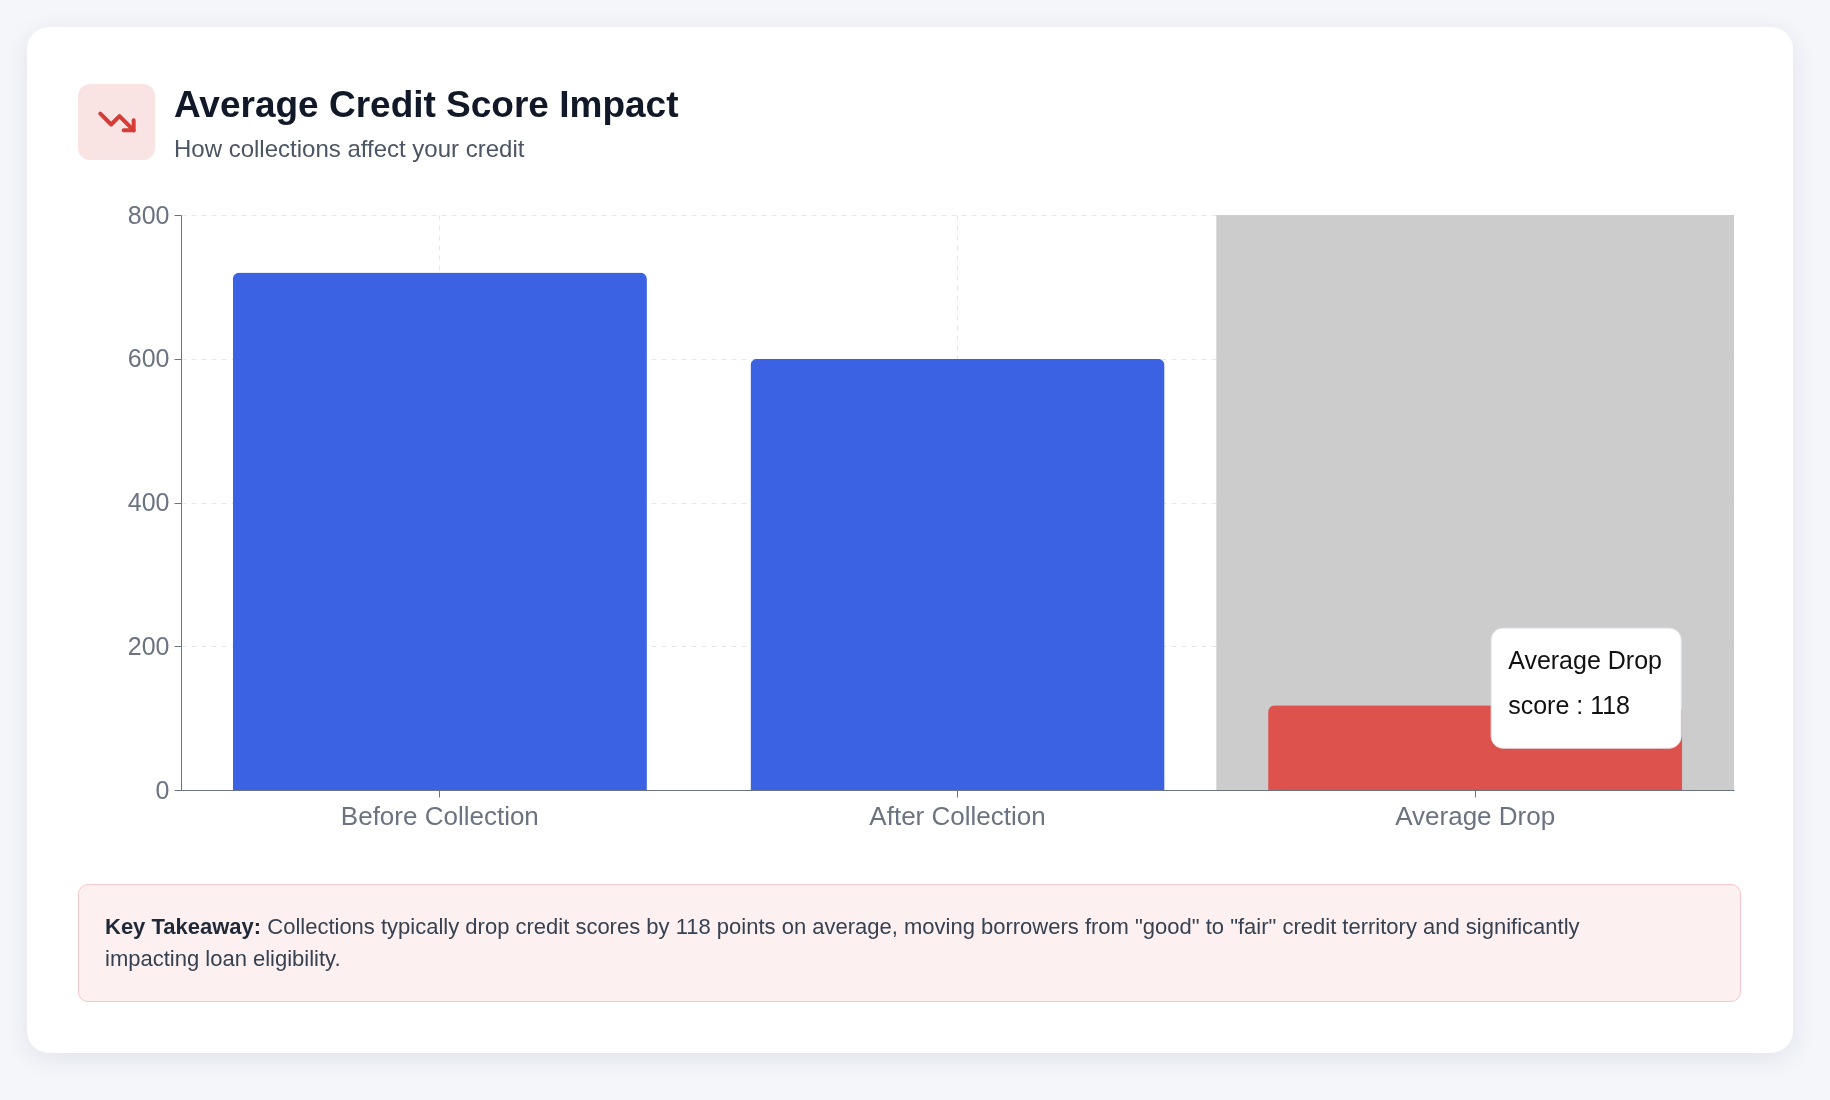  Describe the element at coordinates (909, 943) in the screenshot. I see `text: Key Takeaway: Collections typically drop credit scores by 118 points on average, moving borrowers from "good" to "fair" credit territory and significantly impacting loan eligibility.` at that location.